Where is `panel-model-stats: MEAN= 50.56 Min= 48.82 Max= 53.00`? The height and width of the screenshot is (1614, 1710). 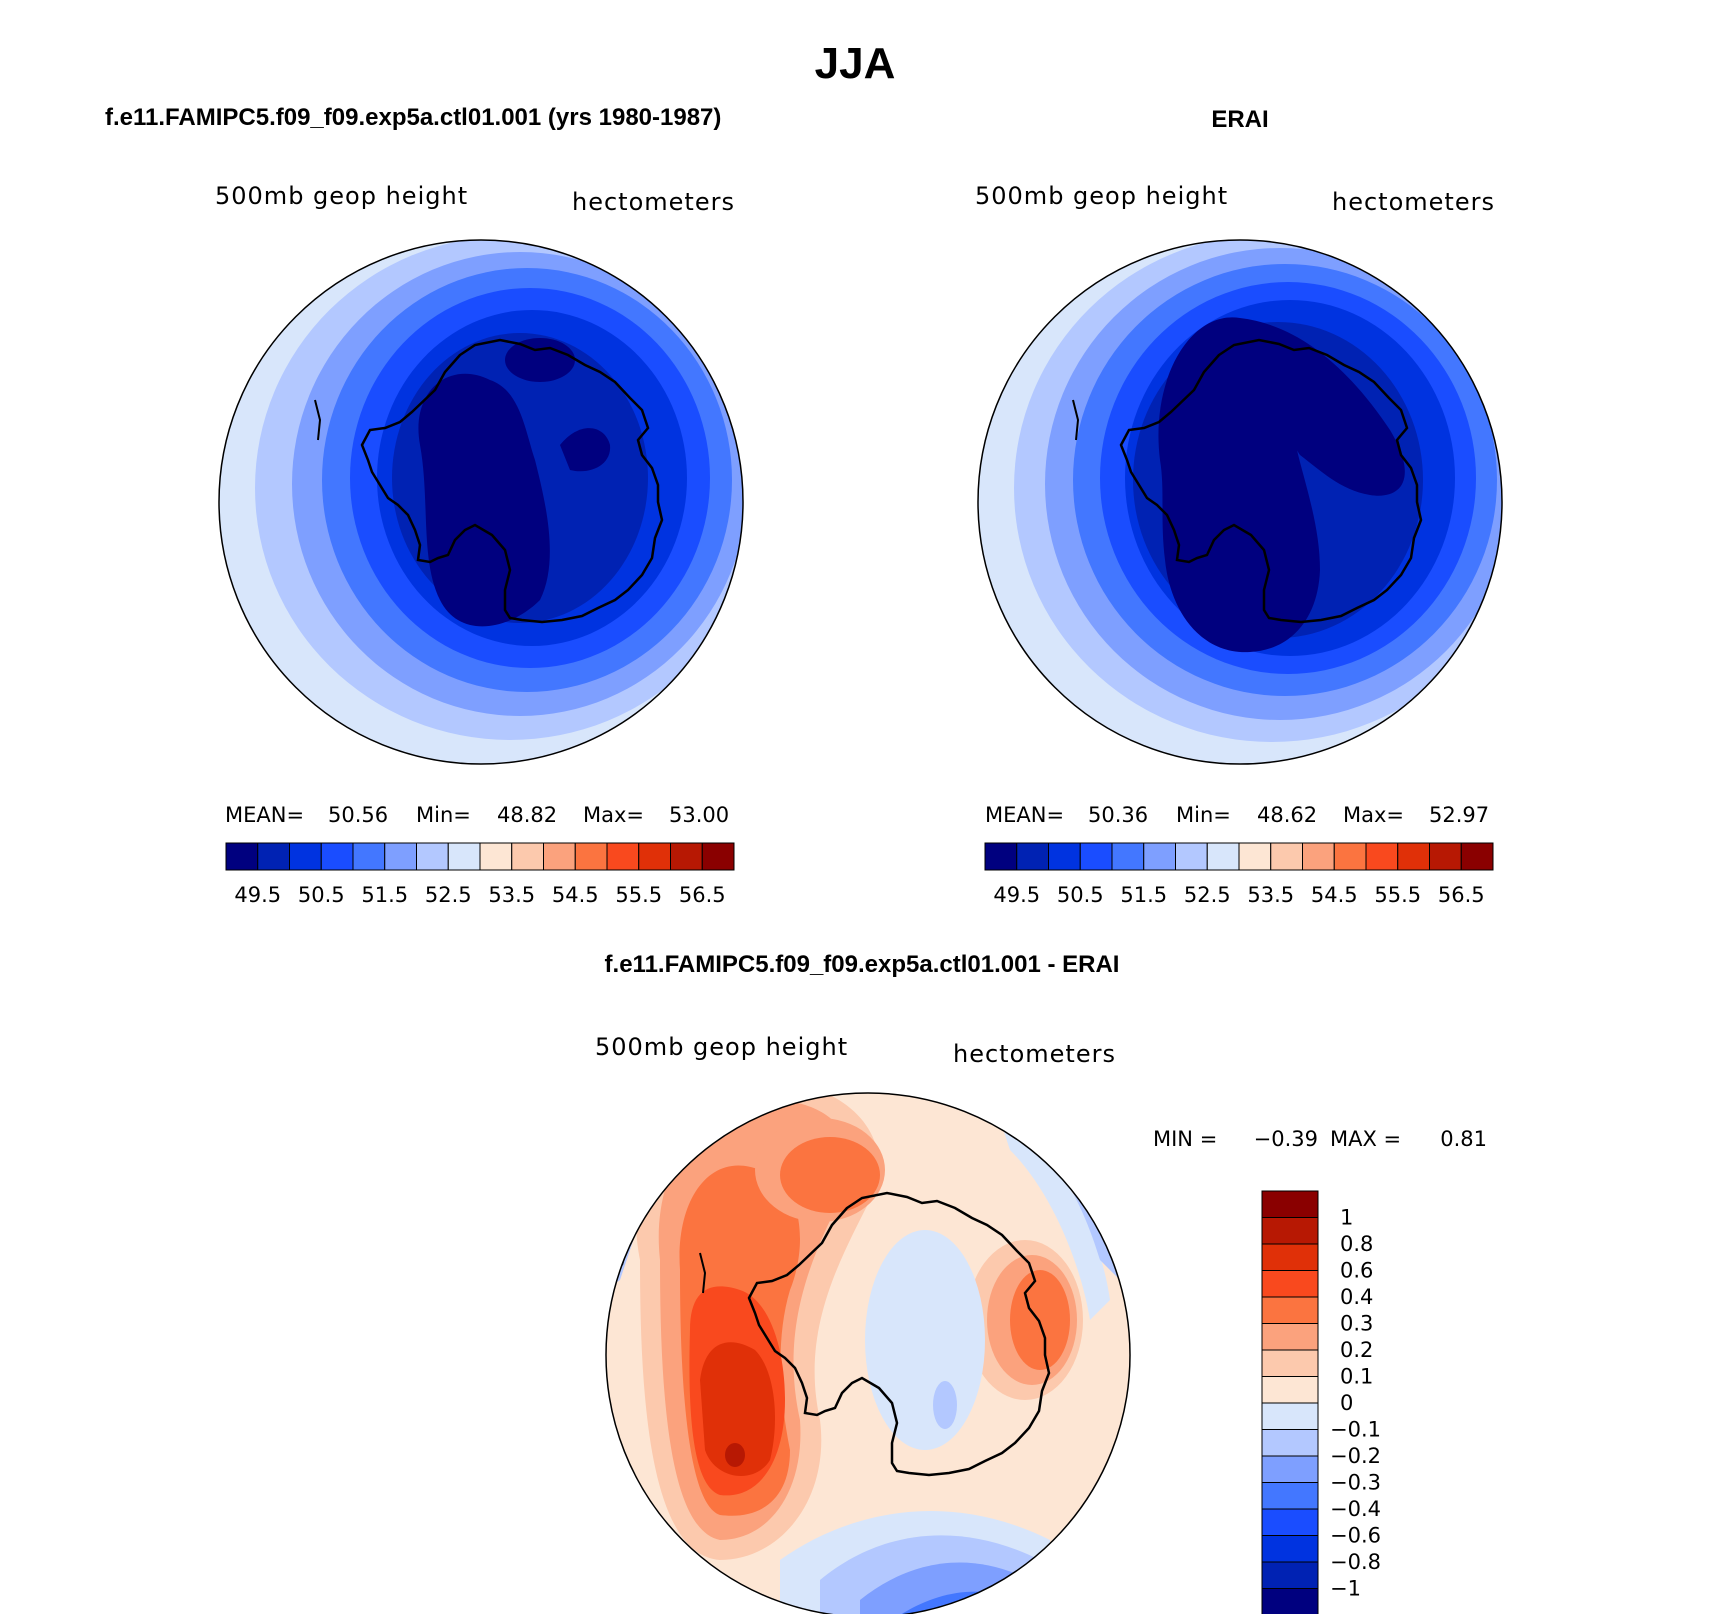 panel-model-stats: MEAN= 50.56 Min= 48.82 Max= 53.00 is located at coordinates (477, 815).